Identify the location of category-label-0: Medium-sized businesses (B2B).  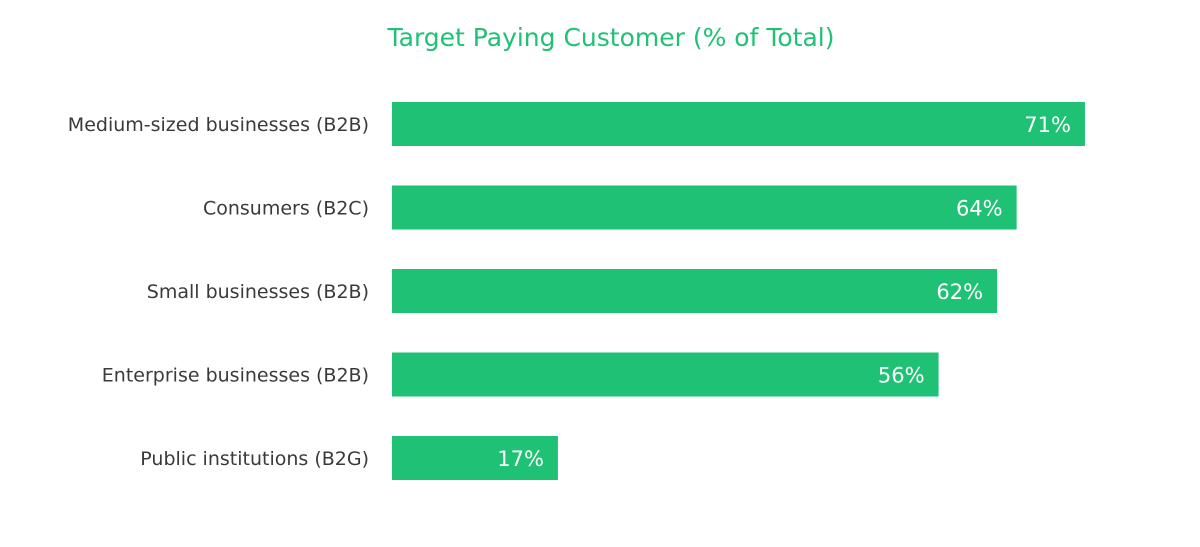
(218, 125).